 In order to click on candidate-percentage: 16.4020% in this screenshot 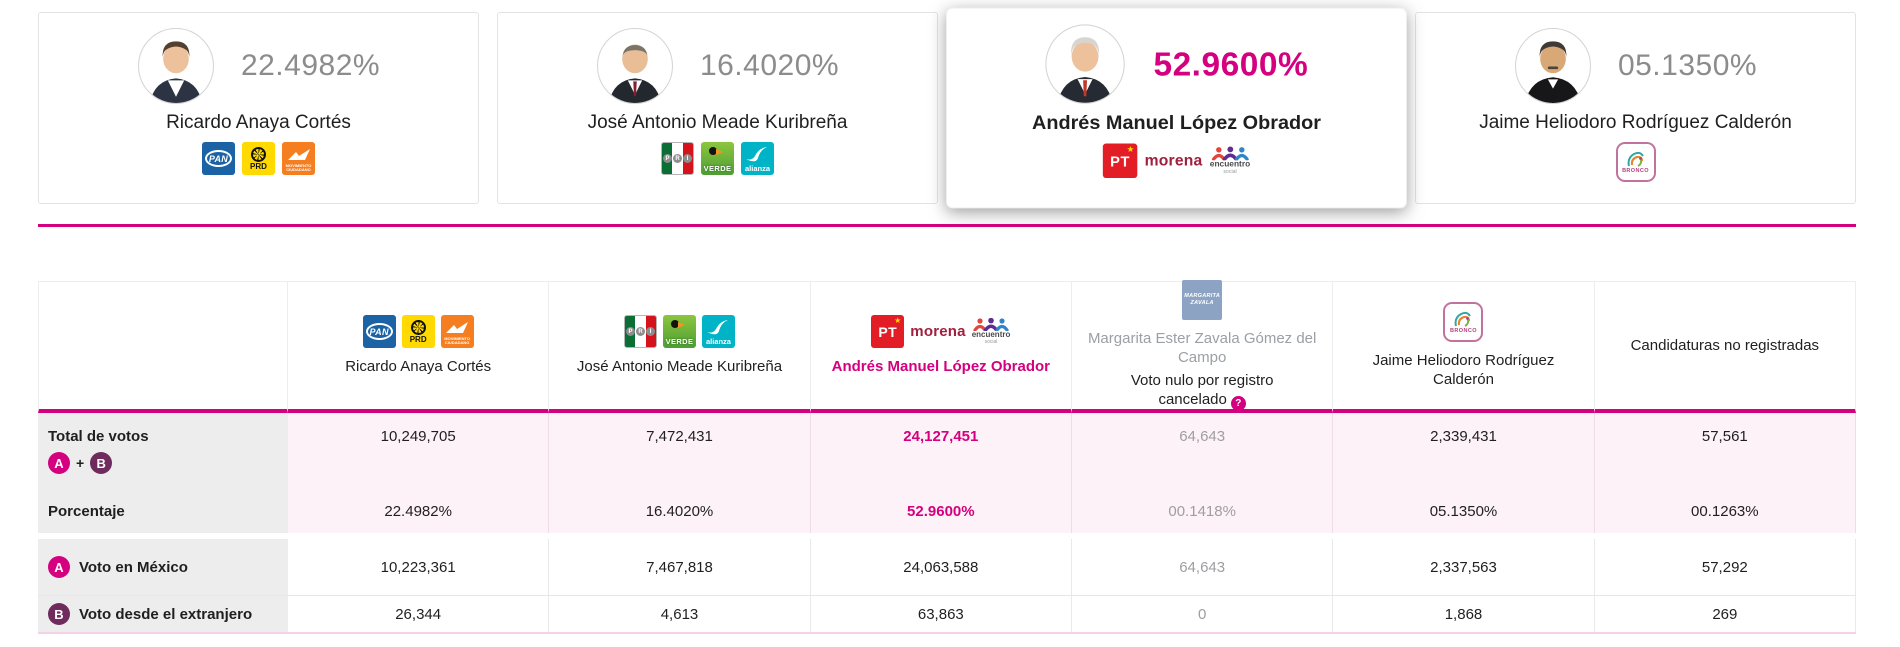, I will do `click(769, 65)`.